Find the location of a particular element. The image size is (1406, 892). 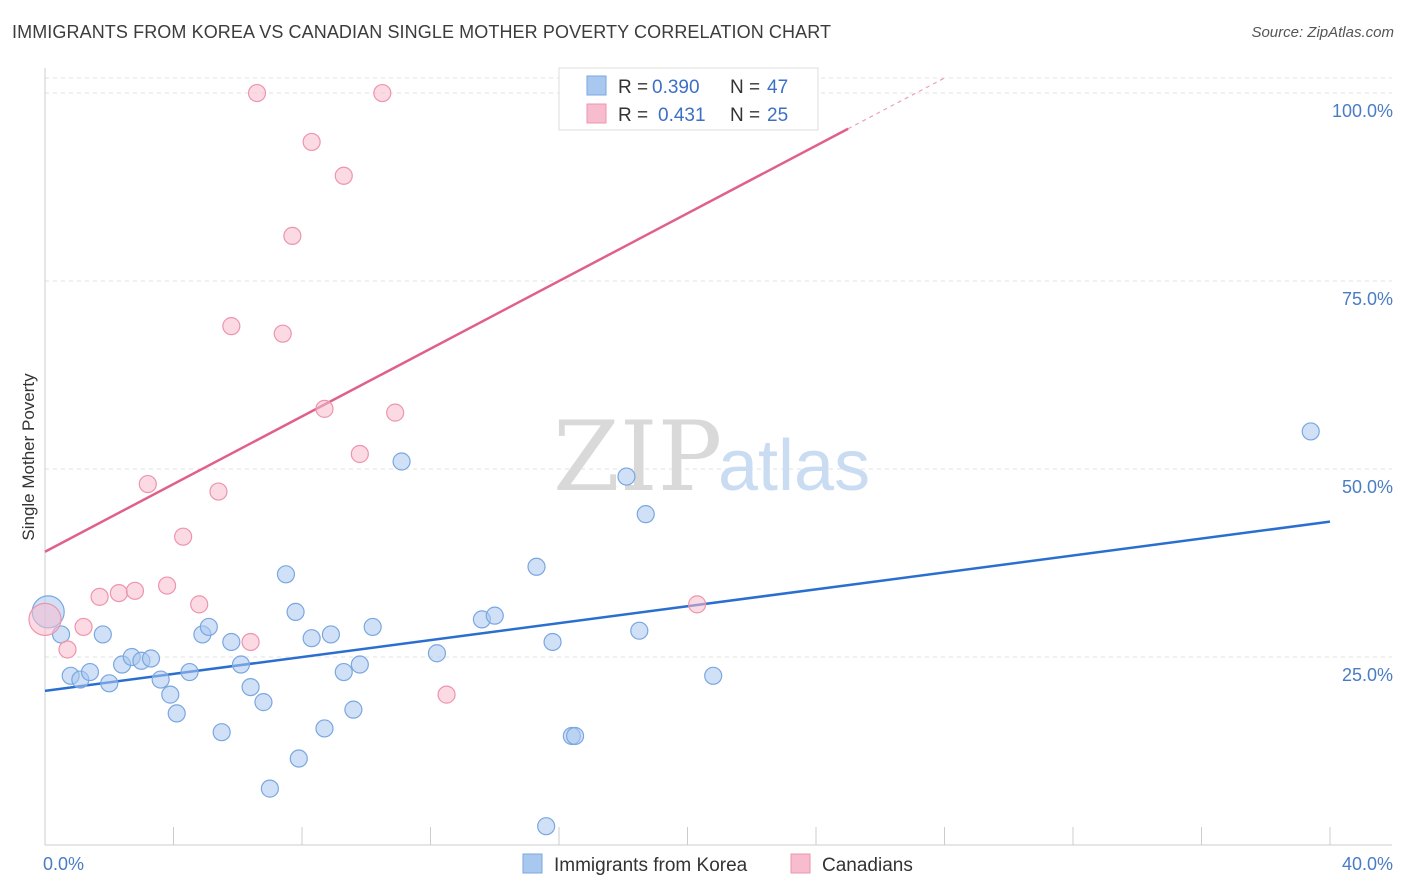

legend-item-korea: R = 0.390 N = 47 is located at coordinates (687, 86).